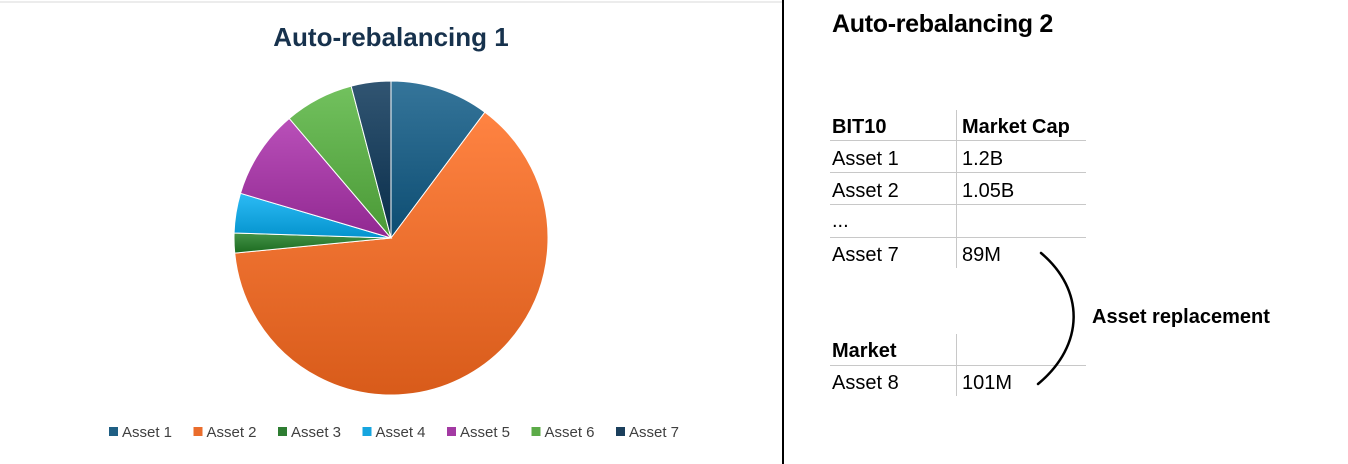 Image resolution: width=1348 pixels, height=464 pixels. I want to click on legend-label: Asset 6, so click(570, 432).